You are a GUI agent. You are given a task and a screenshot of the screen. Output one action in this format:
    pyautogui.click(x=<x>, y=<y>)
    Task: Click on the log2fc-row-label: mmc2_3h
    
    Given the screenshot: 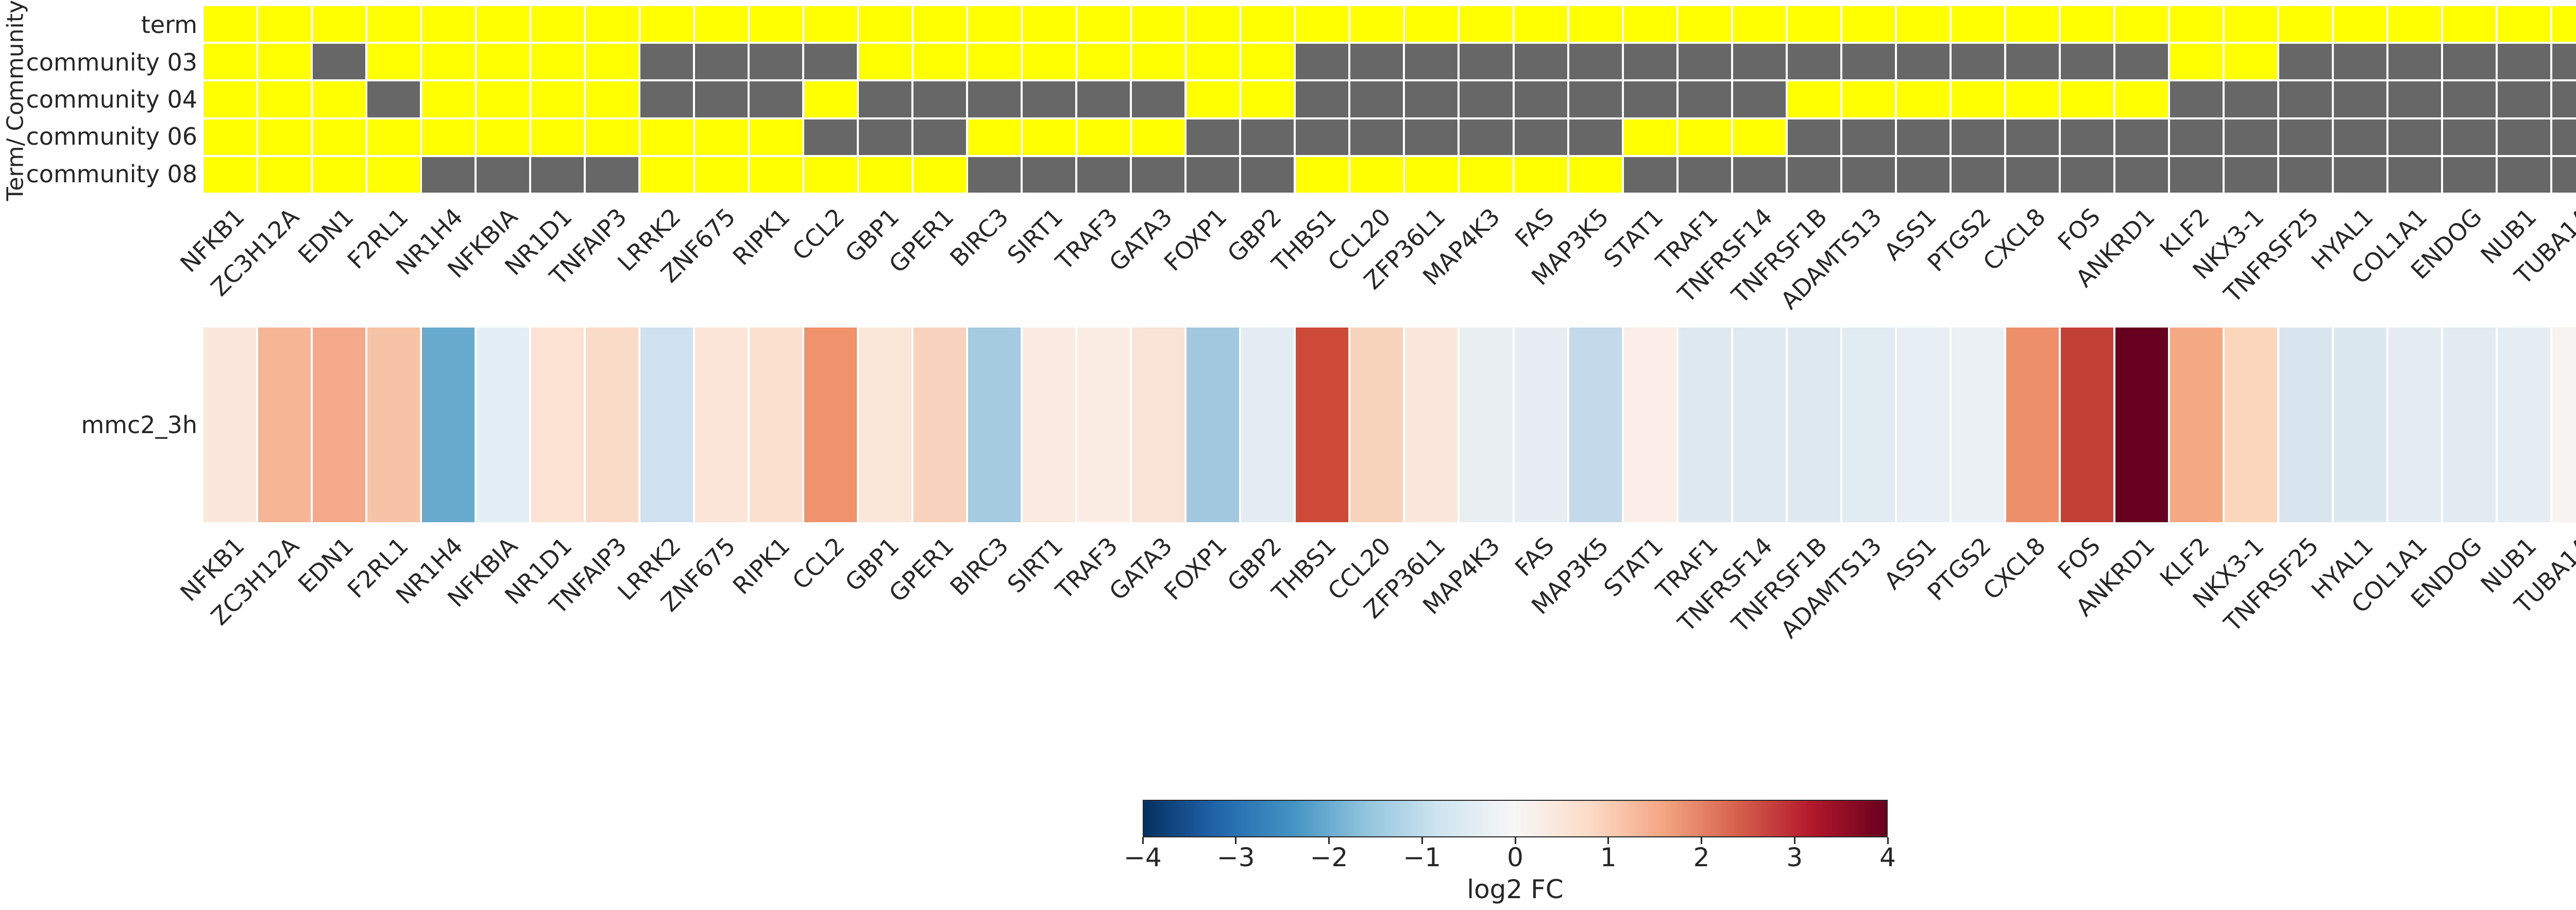 What is the action you would take?
    pyautogui.click(x=139, y=425)
    